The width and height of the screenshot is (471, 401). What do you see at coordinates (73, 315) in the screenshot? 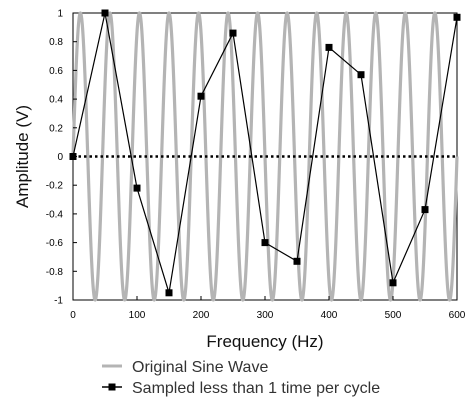
I see `x-tick-label: 0` at bounding box center [73, 315].